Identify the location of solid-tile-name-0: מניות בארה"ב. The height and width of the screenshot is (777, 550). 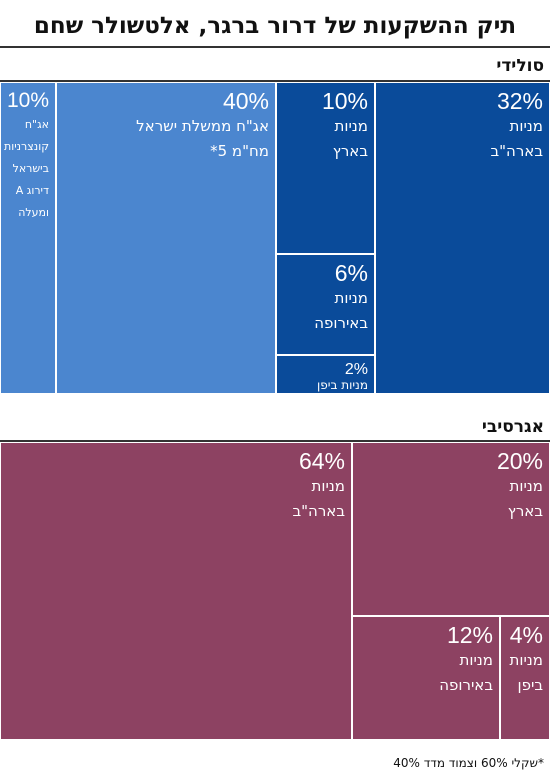
(516, 138).